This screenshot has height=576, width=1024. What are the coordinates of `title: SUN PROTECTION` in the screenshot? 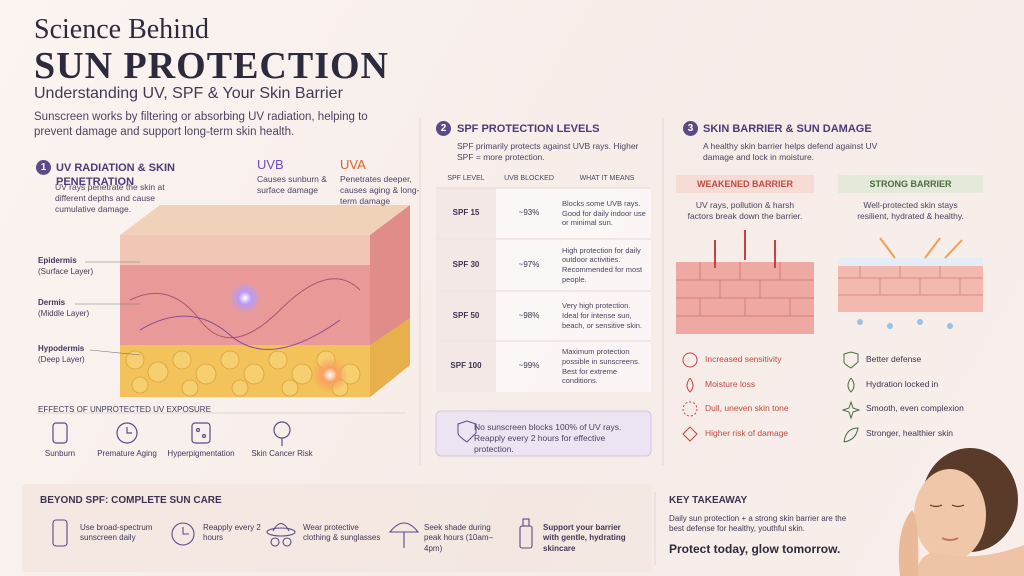 It's located at (211, 66).